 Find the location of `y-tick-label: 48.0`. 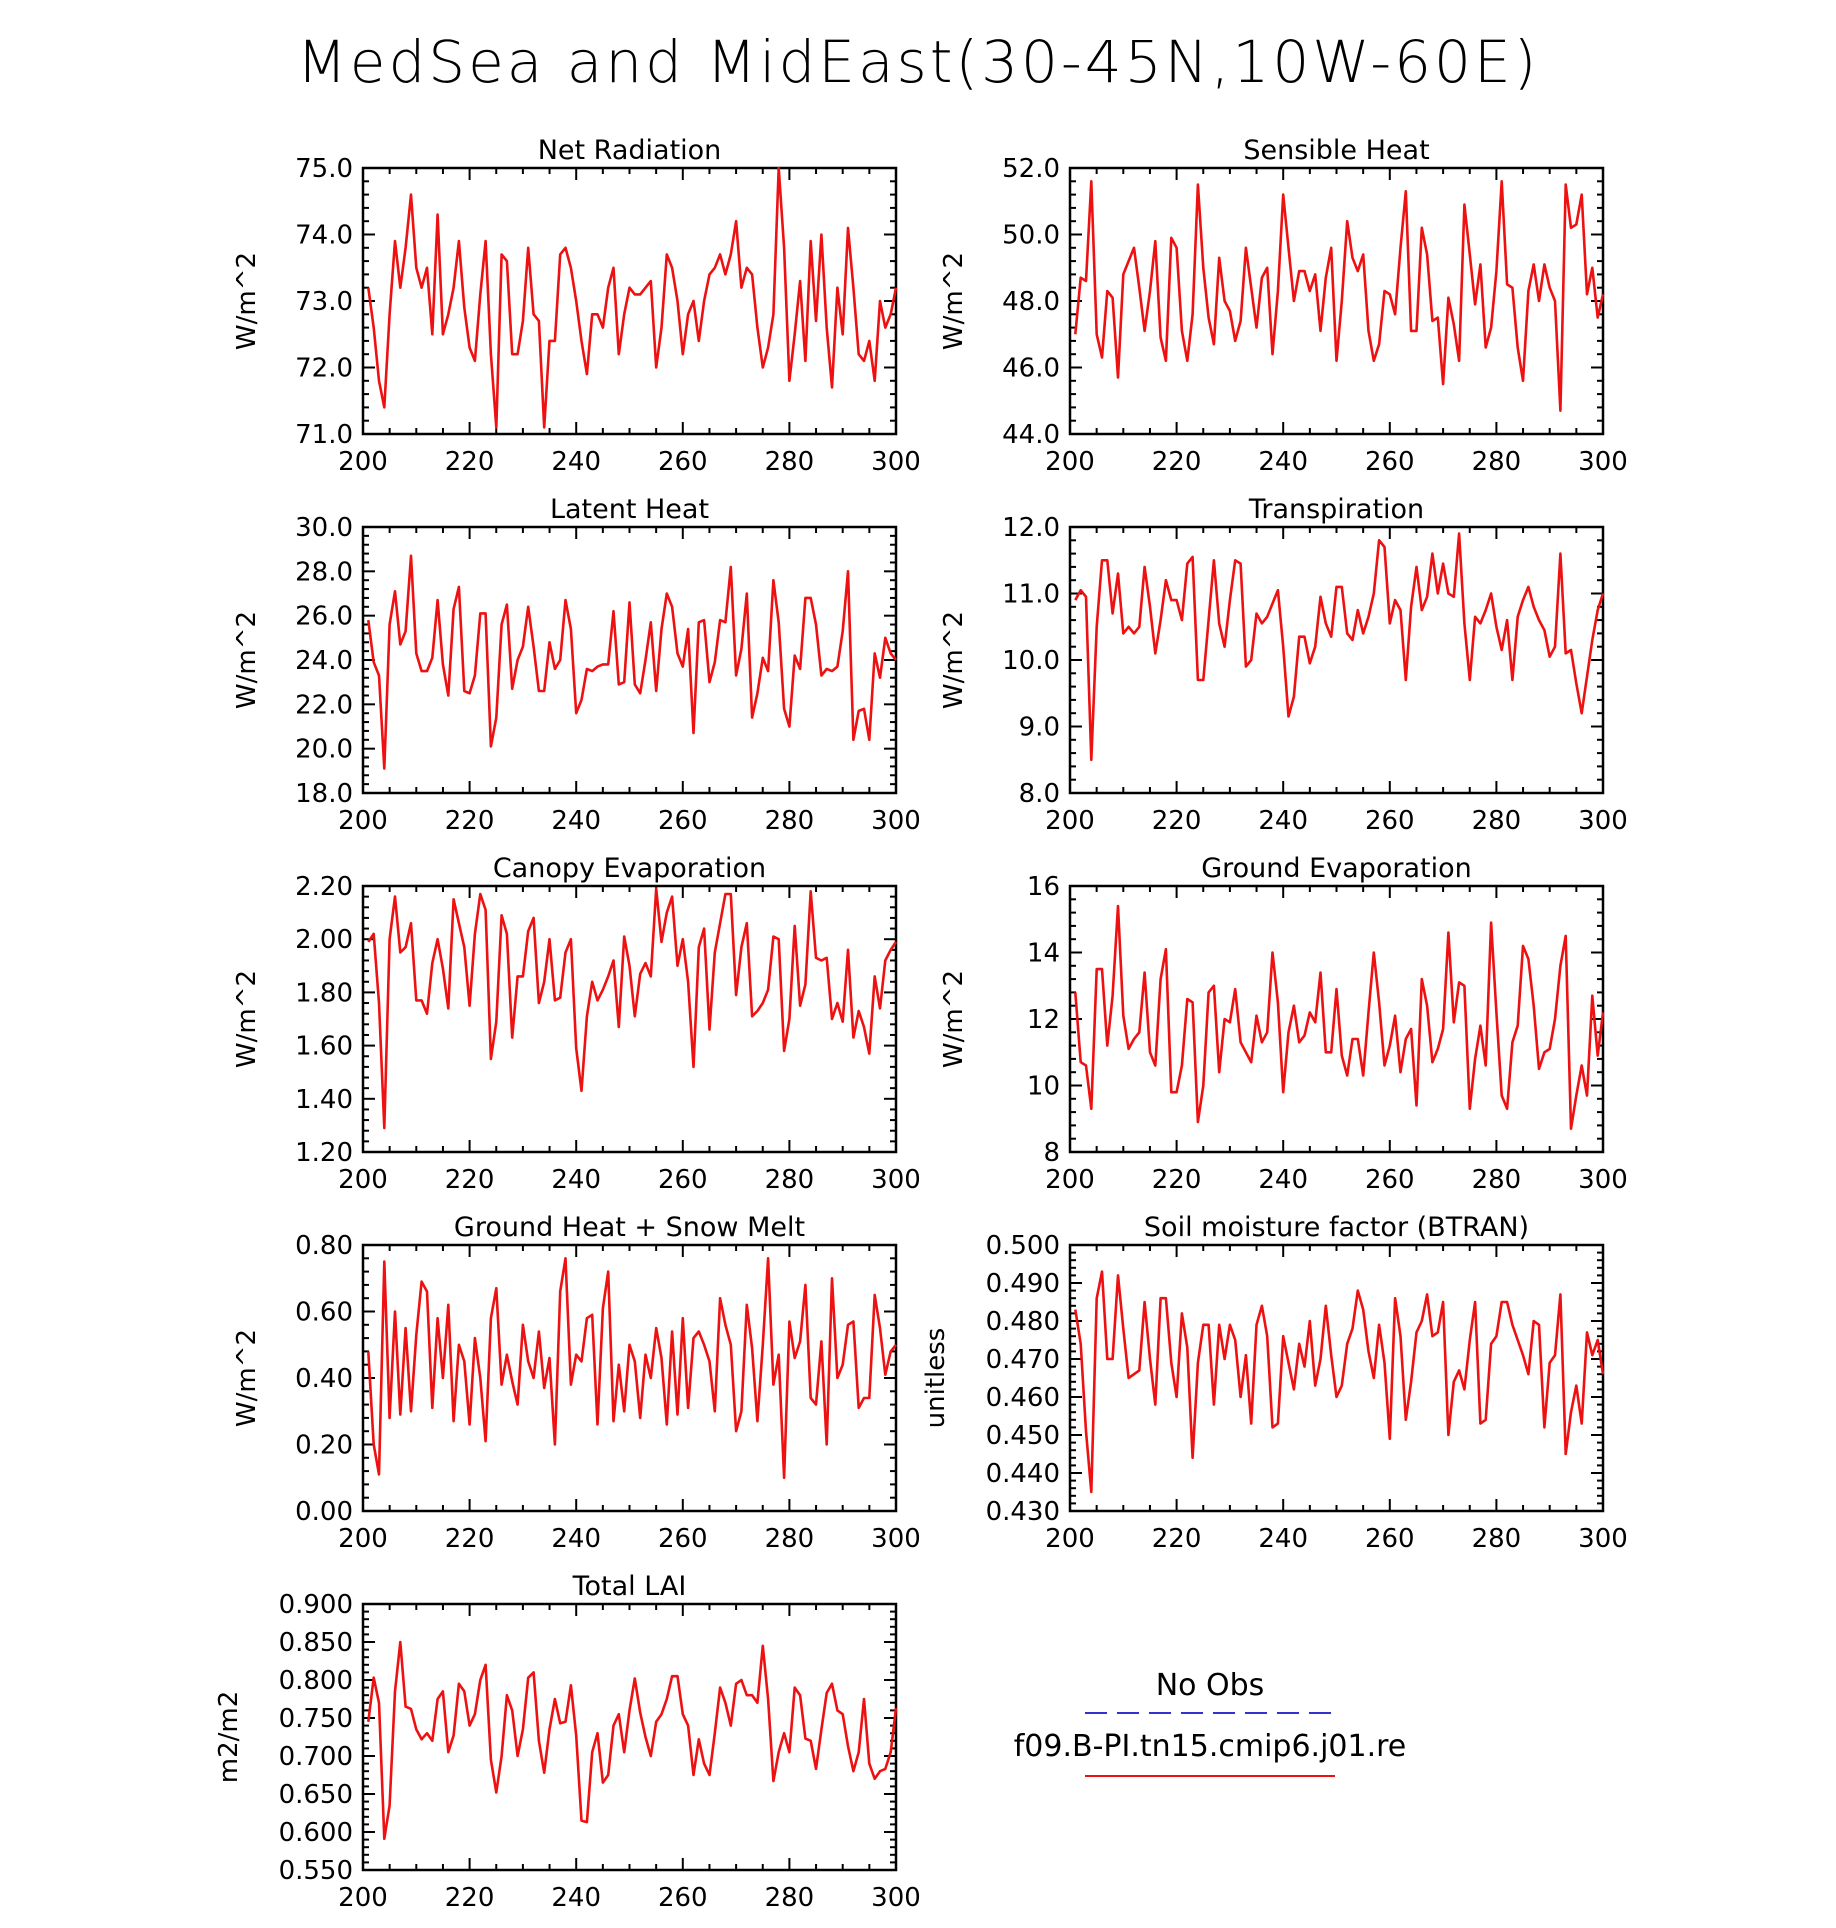

y-tick-label: 48.0 is located at coordinates (1031, 302).